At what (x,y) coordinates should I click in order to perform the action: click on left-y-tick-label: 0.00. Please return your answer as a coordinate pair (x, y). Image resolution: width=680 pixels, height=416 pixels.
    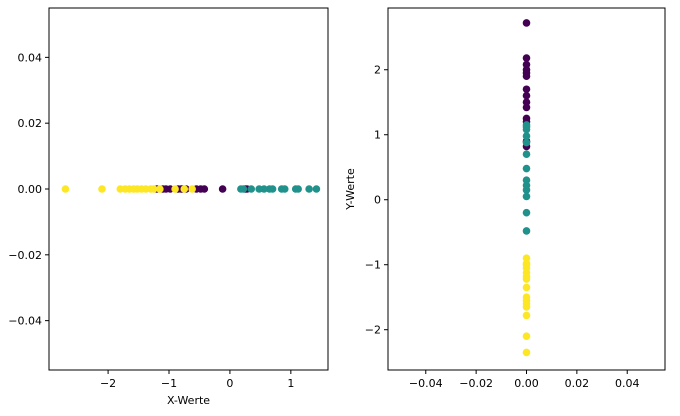
    Looking at the image, I should click on (30, 189).